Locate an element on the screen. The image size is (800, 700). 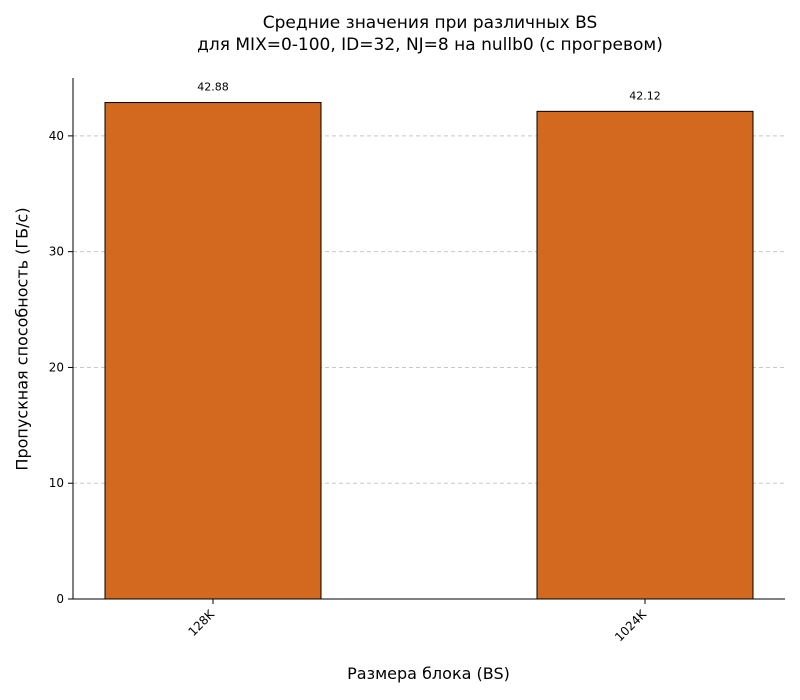
y-tick-label: 20 is located at coordinates (56, 367).